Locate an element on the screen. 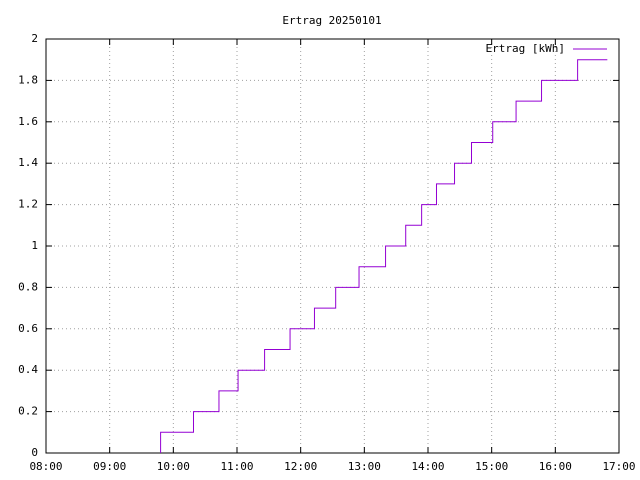  y-tick-label: 0.8 is located at coordinates (28, 286).